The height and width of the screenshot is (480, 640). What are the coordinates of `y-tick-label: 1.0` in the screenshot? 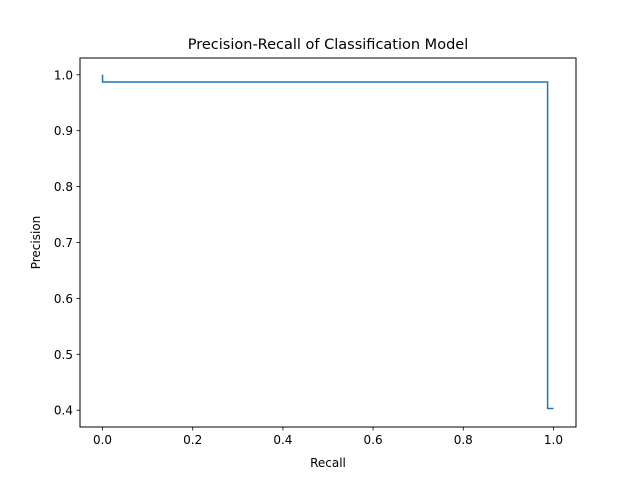 It's located at (63, 75).